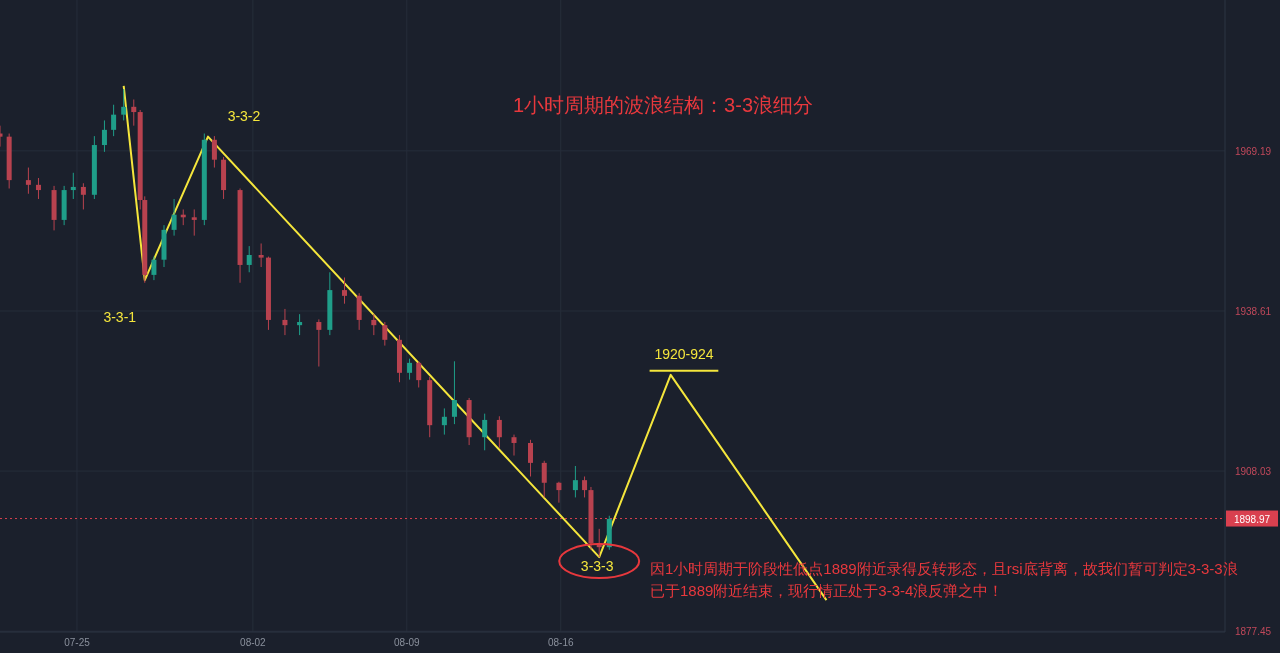 The width and height of the screenshot is (1280, 653). Describe the element at coordinates (1253, 311) in the screenshot. I see `y-tick-label: 1938.61` at that location.